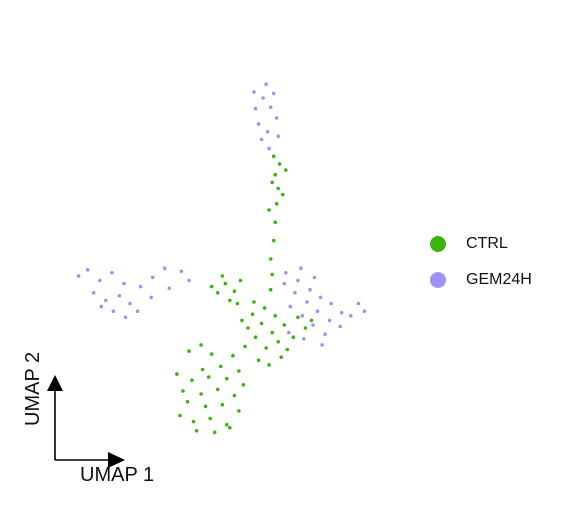  What do you see at coordinates (55, 383) in the screenshot?
I see `umap2-arrow-head` at bounding box center [55, 383].